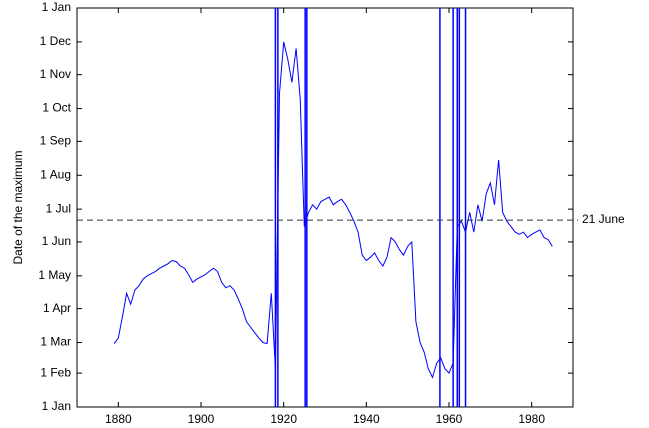 The width and height of the screenshot is (649, 428). Describe the element at coordinates (449, 419) in the screenshot. I see `x-tick-label: 1960` at that location.